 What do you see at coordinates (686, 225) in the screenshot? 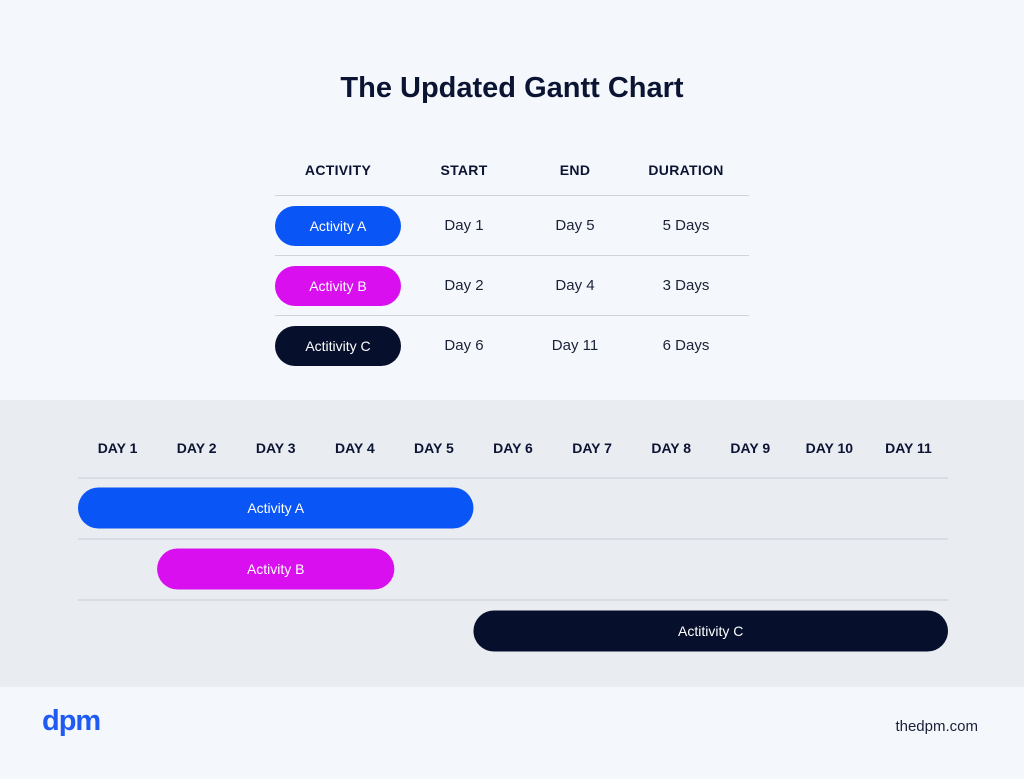
I see `duration-cell: 5 Days` at bounding box center [686, 225].